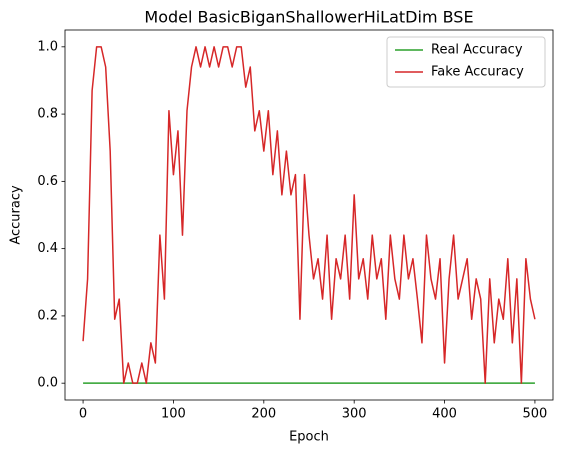 The image size is (567, 455). Describe the element at coordinates (477, 72) in the screenshot. I see `legend-label: Fake Accuracy` at that location.